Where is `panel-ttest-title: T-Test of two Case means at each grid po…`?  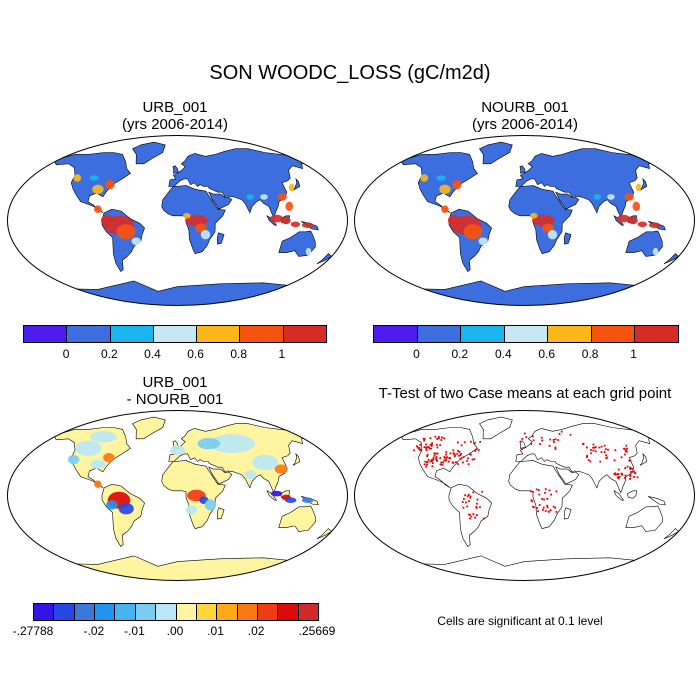 panel-ttest-title: T-Test of two Case means at each grid po… is located at coordinates (525, 393).